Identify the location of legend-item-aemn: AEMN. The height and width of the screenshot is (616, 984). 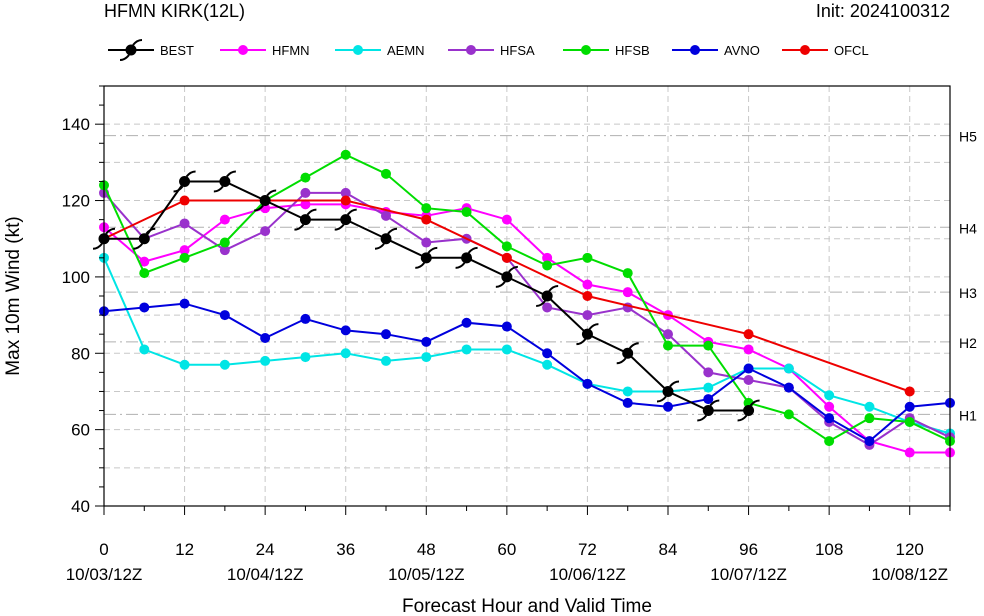
(380, 50).